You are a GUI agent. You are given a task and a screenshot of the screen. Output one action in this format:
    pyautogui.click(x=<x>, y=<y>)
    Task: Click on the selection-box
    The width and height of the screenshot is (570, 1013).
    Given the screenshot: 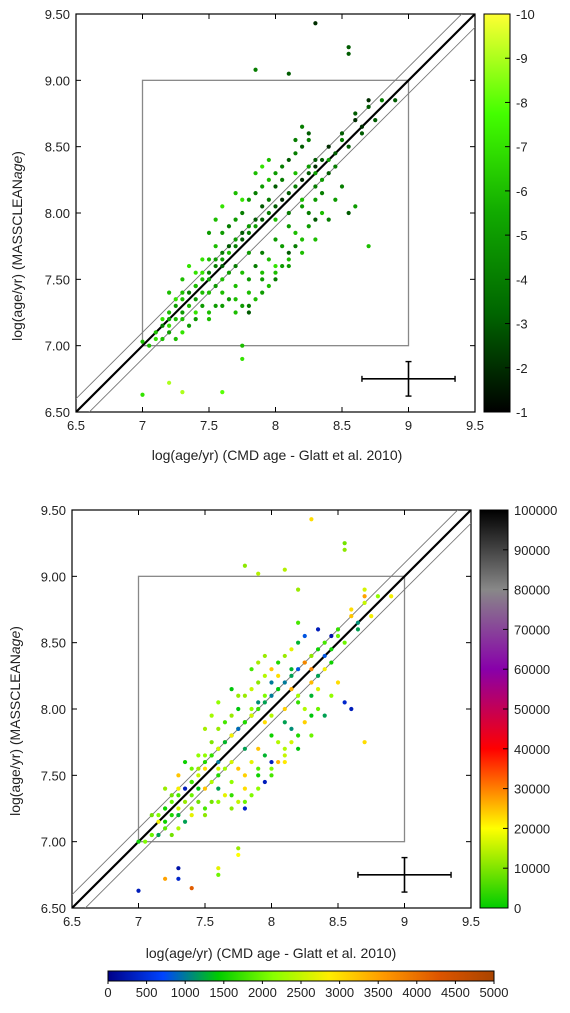 What is the action you would take?
    pyautogui.click(x=271, y=709)
    